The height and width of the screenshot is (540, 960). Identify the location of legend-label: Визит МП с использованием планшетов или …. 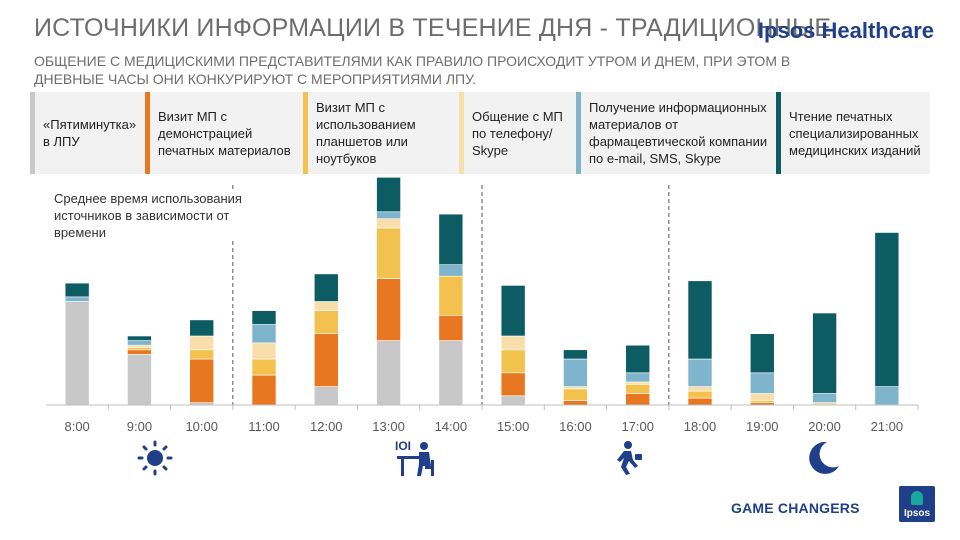
(366, 133).